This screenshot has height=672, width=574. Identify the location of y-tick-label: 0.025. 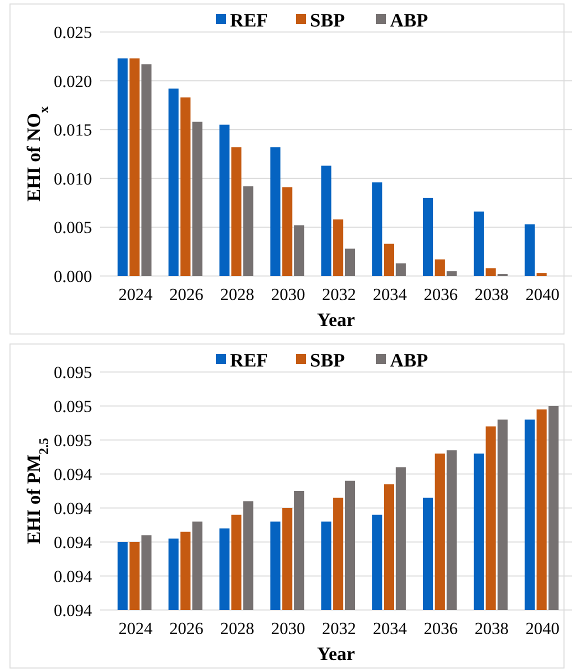
(73, 32).